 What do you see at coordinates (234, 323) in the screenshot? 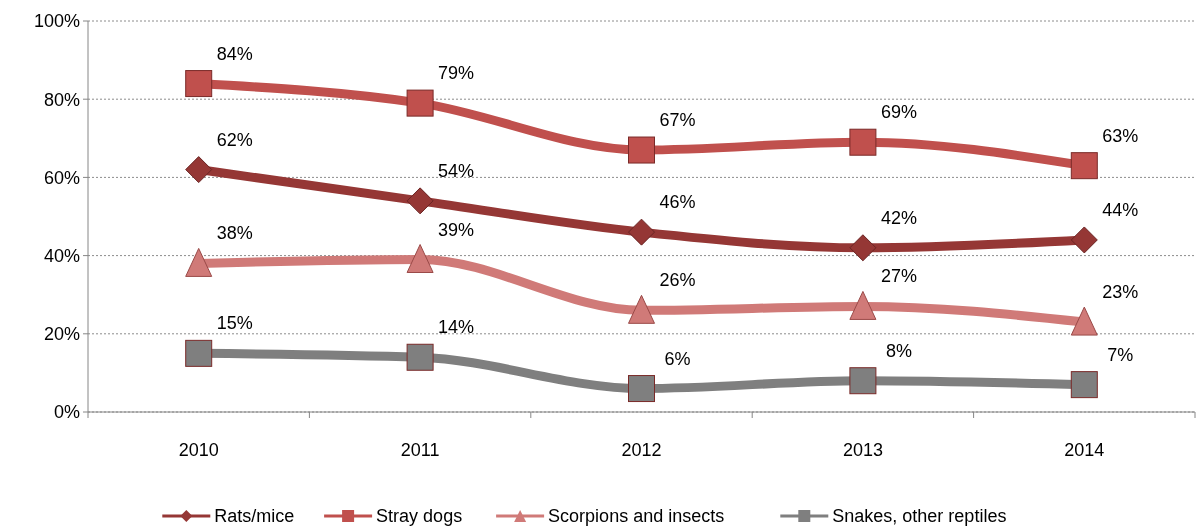
I see `data-label: 15%` at bounding box center [234, 323].